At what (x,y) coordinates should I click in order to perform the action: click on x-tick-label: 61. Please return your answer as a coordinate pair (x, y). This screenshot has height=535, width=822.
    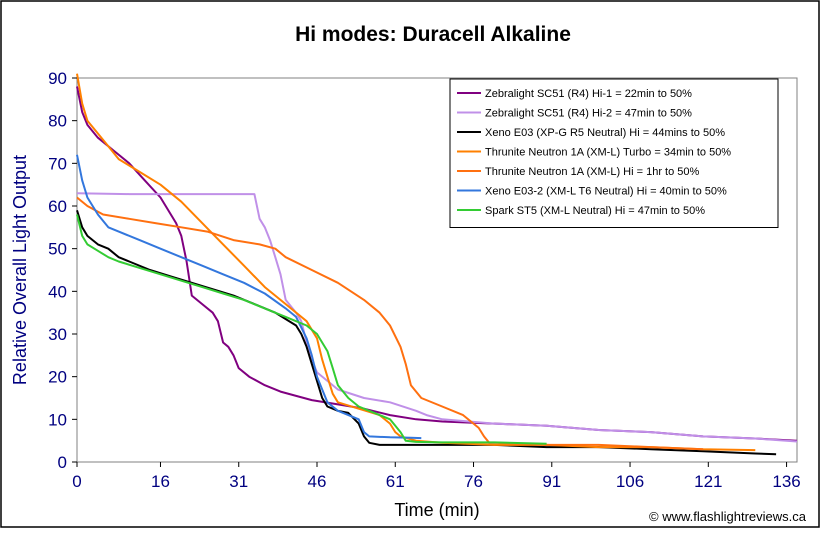
    Looking at the image, I should click on (395, 481).